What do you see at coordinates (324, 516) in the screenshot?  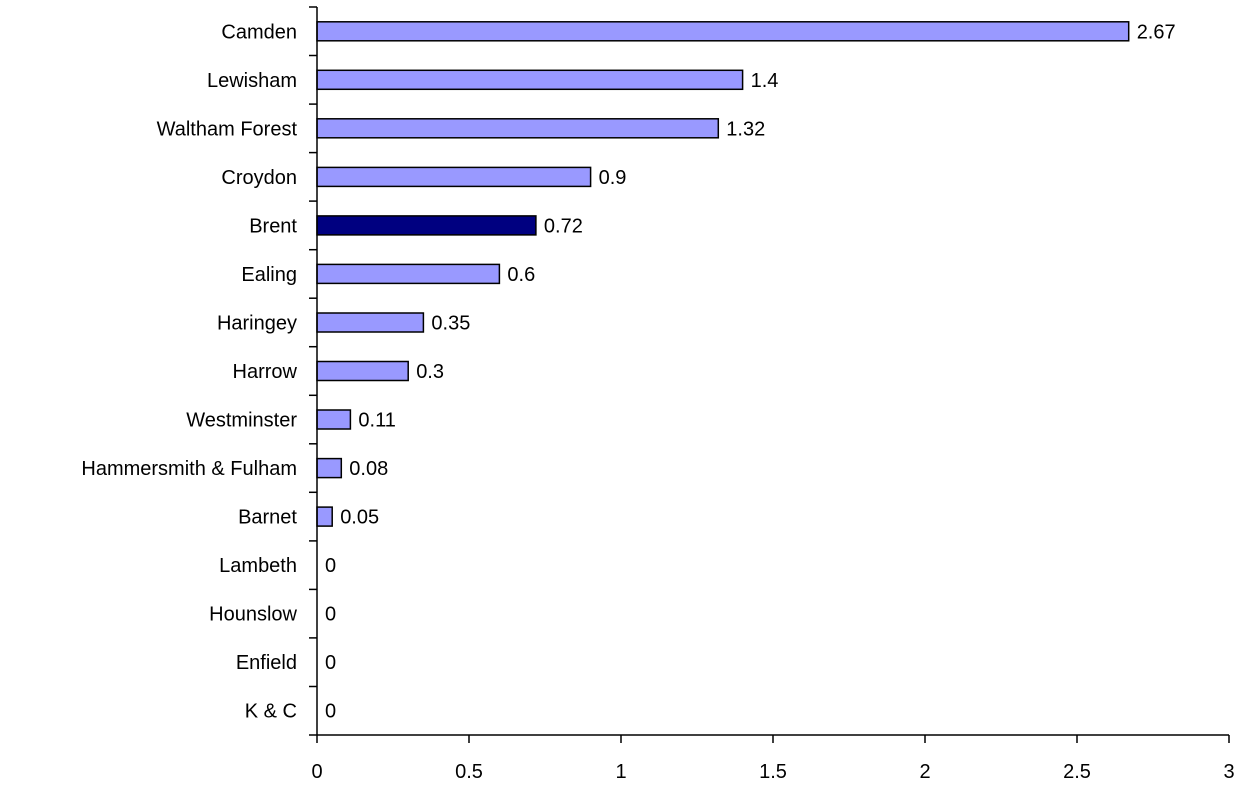 I see `bar-barnet` at bounding box center [324, 516].